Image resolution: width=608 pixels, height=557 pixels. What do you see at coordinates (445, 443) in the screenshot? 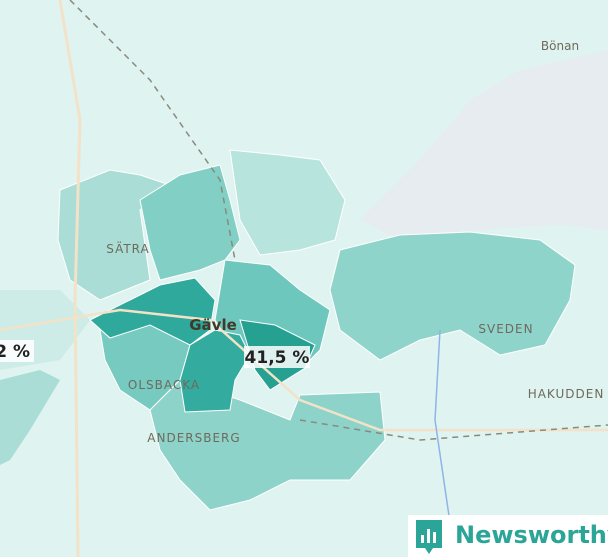
I see `river` at bounding box center [445, 443].